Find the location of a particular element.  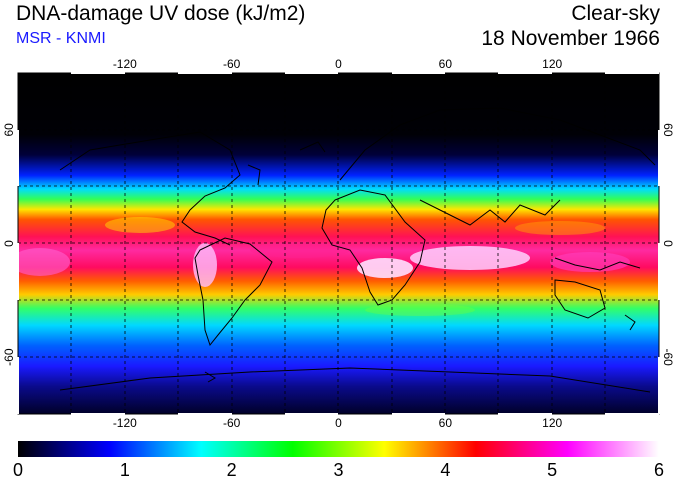

map-date: 18 November 1966 is located at coordinates (570, 38).